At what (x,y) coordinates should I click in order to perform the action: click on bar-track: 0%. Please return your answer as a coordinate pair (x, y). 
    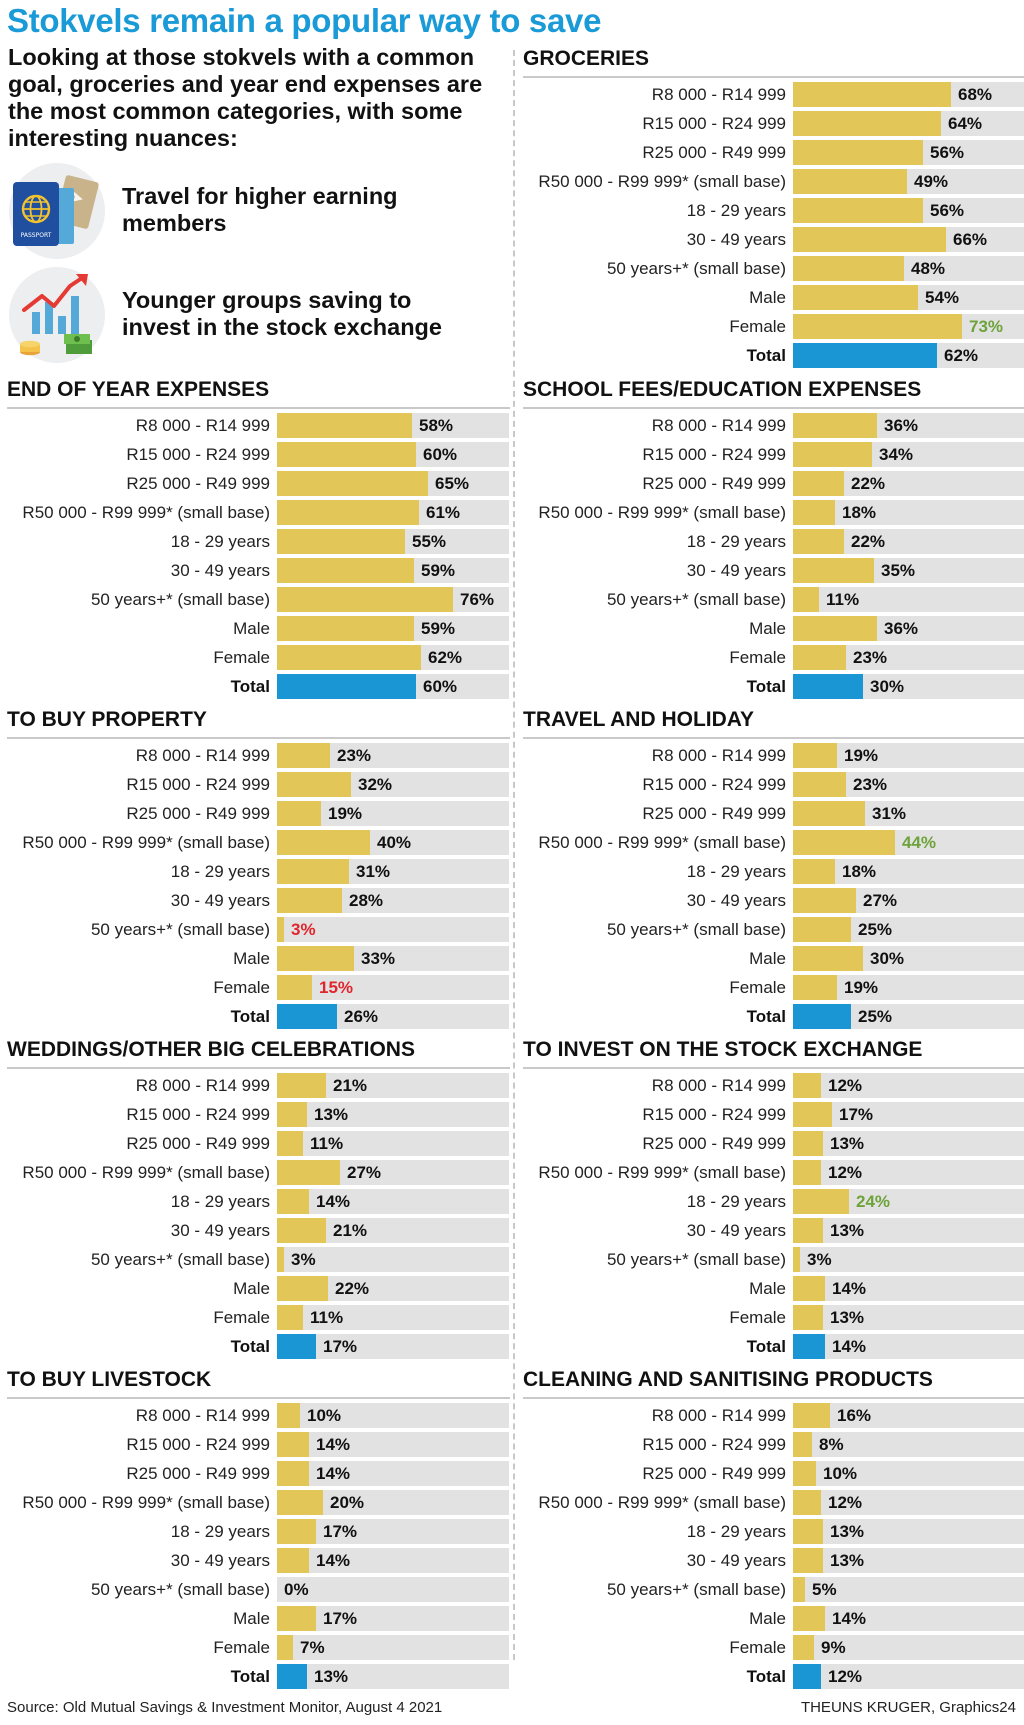
    Looking at the image, I should click on (393, 1589).